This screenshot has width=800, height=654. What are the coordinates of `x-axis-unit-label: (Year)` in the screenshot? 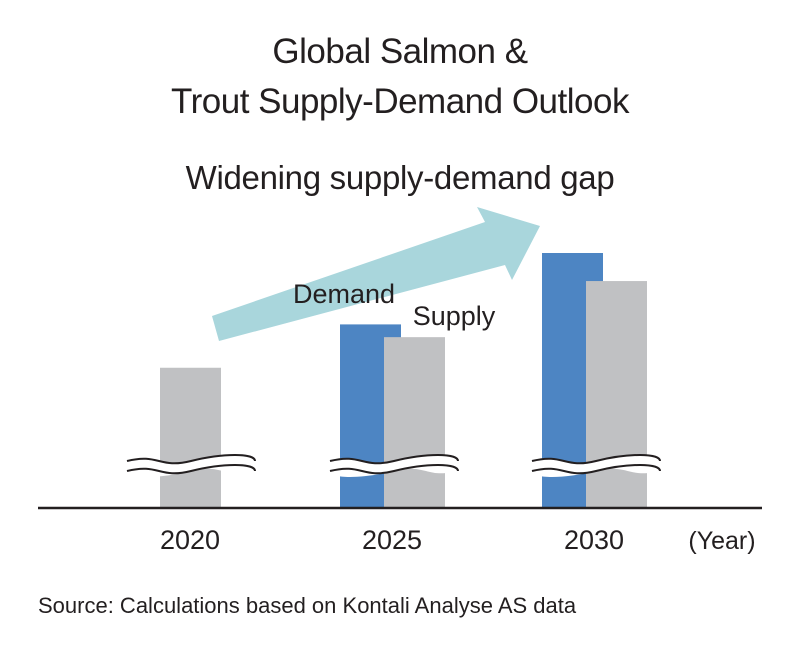 It's located at (721, 541).